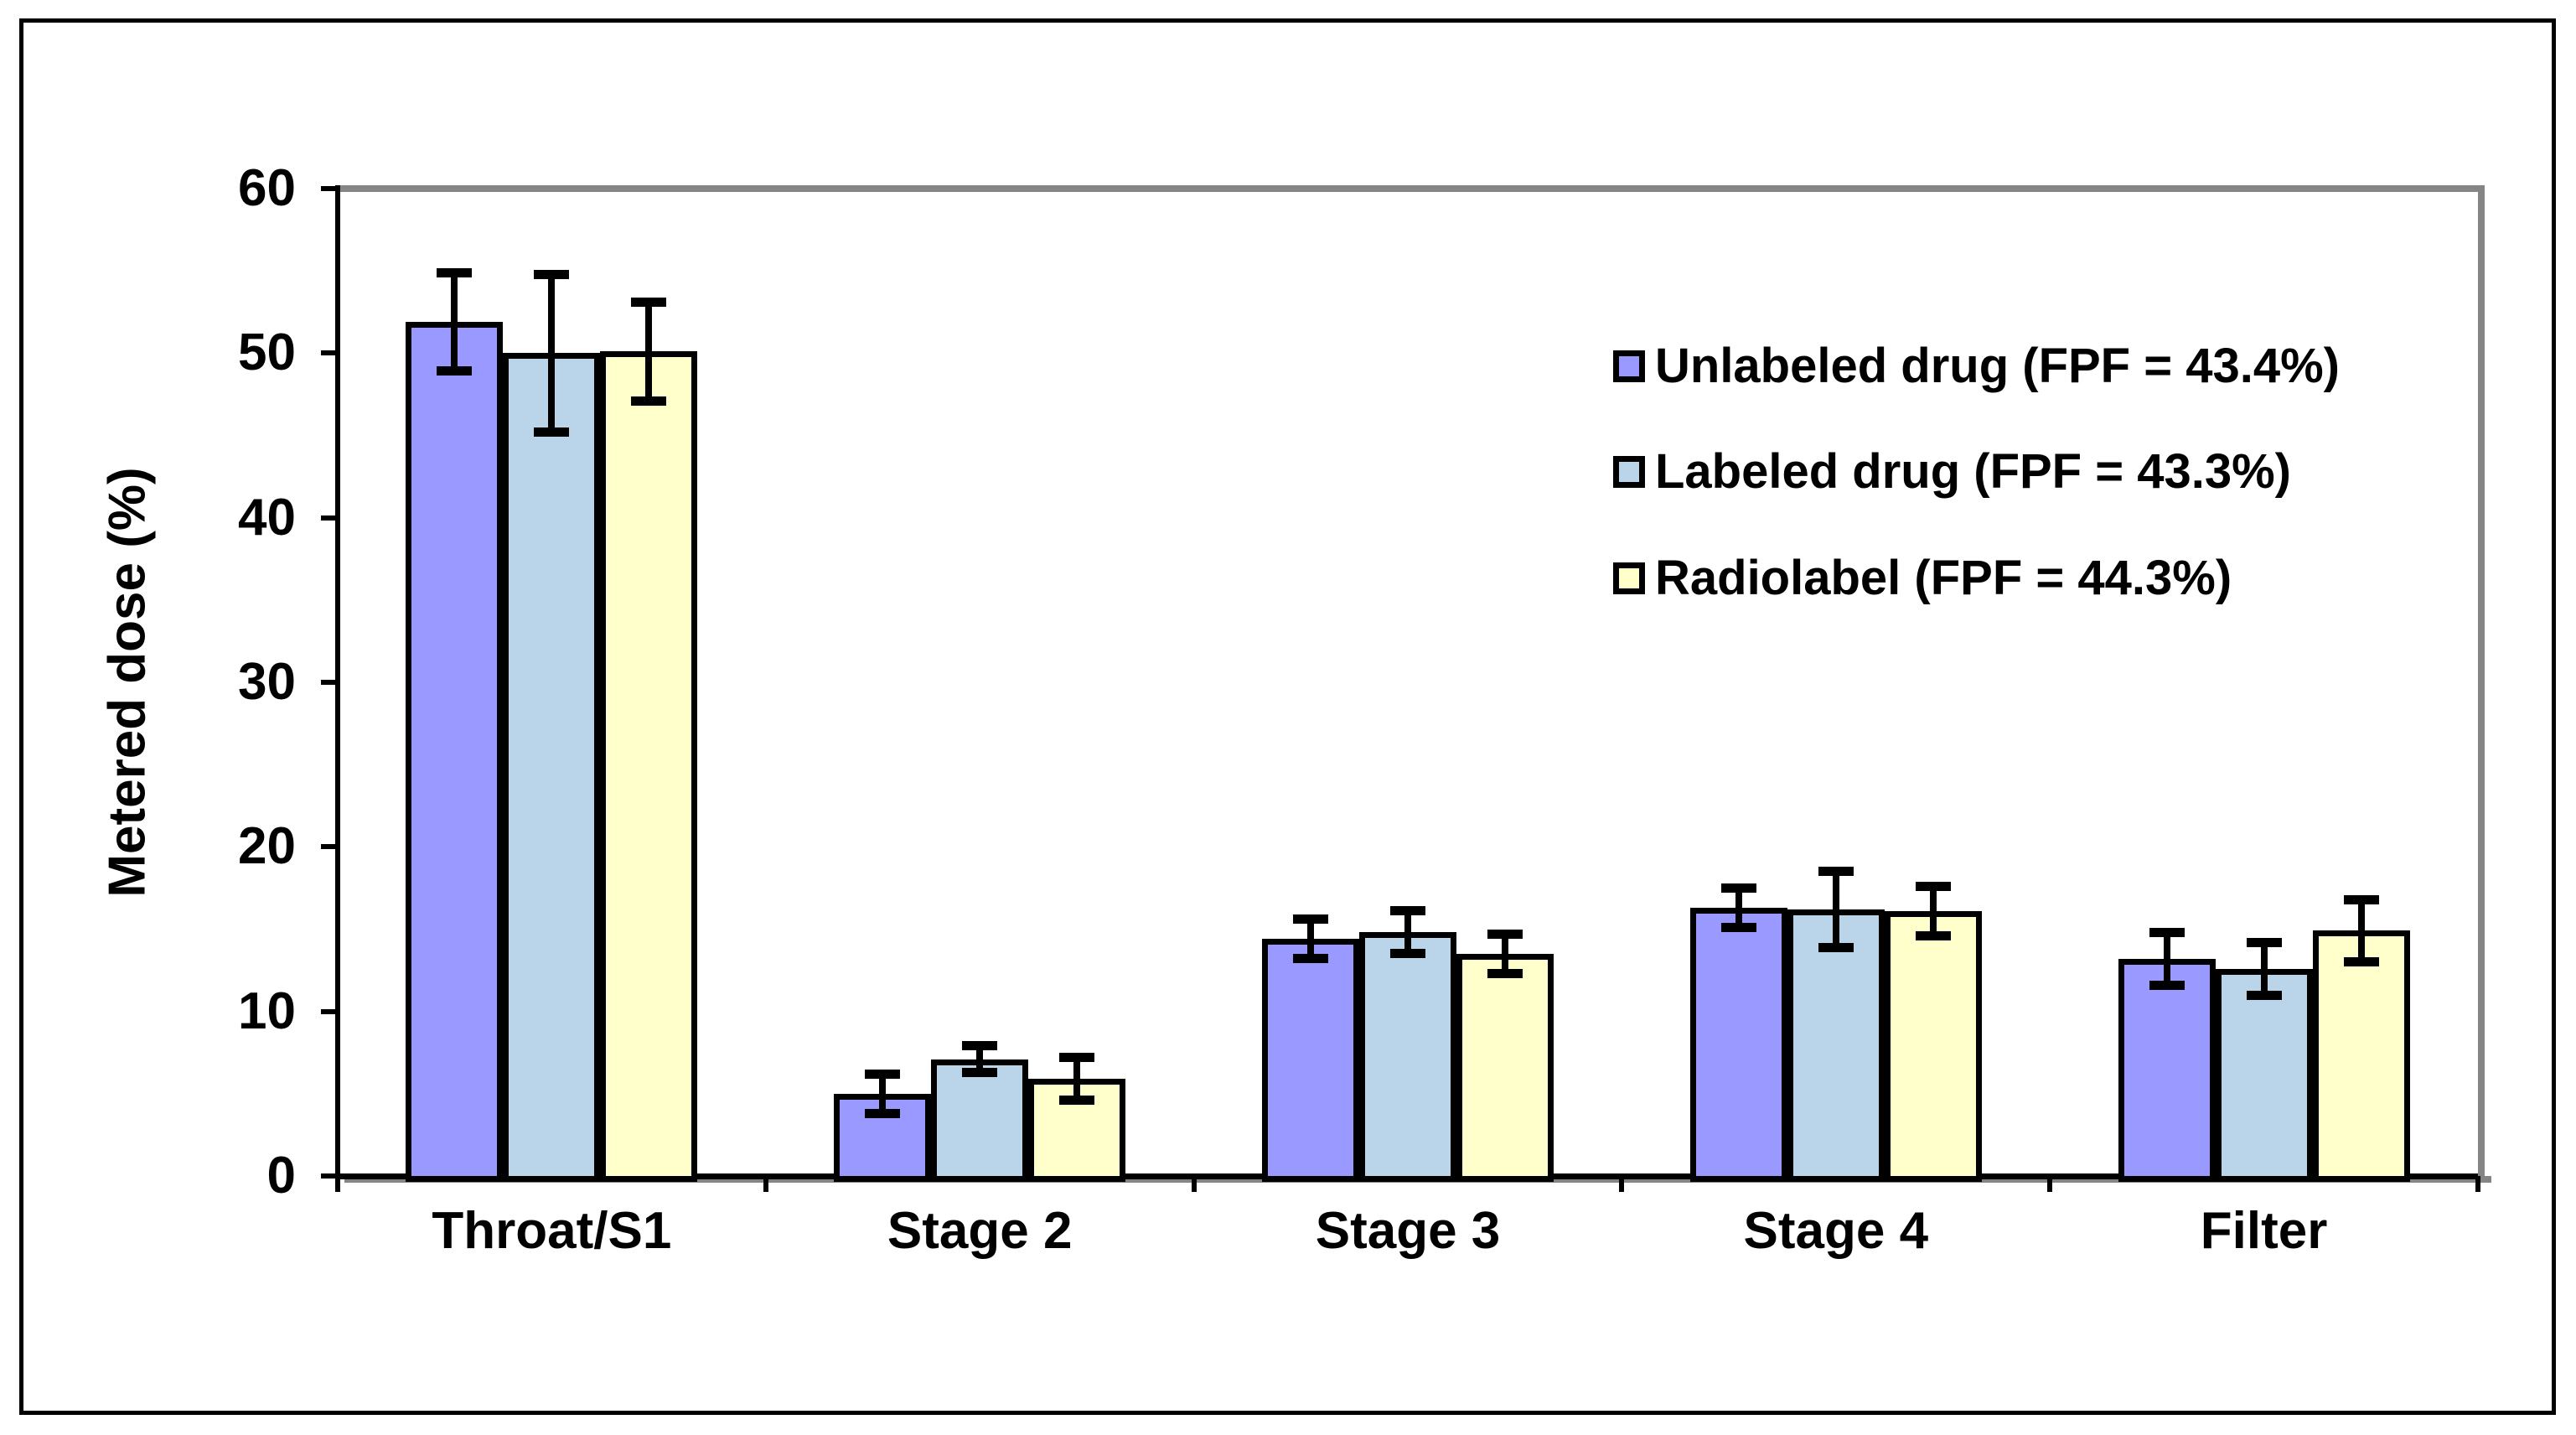  I want to click on bar-stage-3-s2, so click(1505, 1067).